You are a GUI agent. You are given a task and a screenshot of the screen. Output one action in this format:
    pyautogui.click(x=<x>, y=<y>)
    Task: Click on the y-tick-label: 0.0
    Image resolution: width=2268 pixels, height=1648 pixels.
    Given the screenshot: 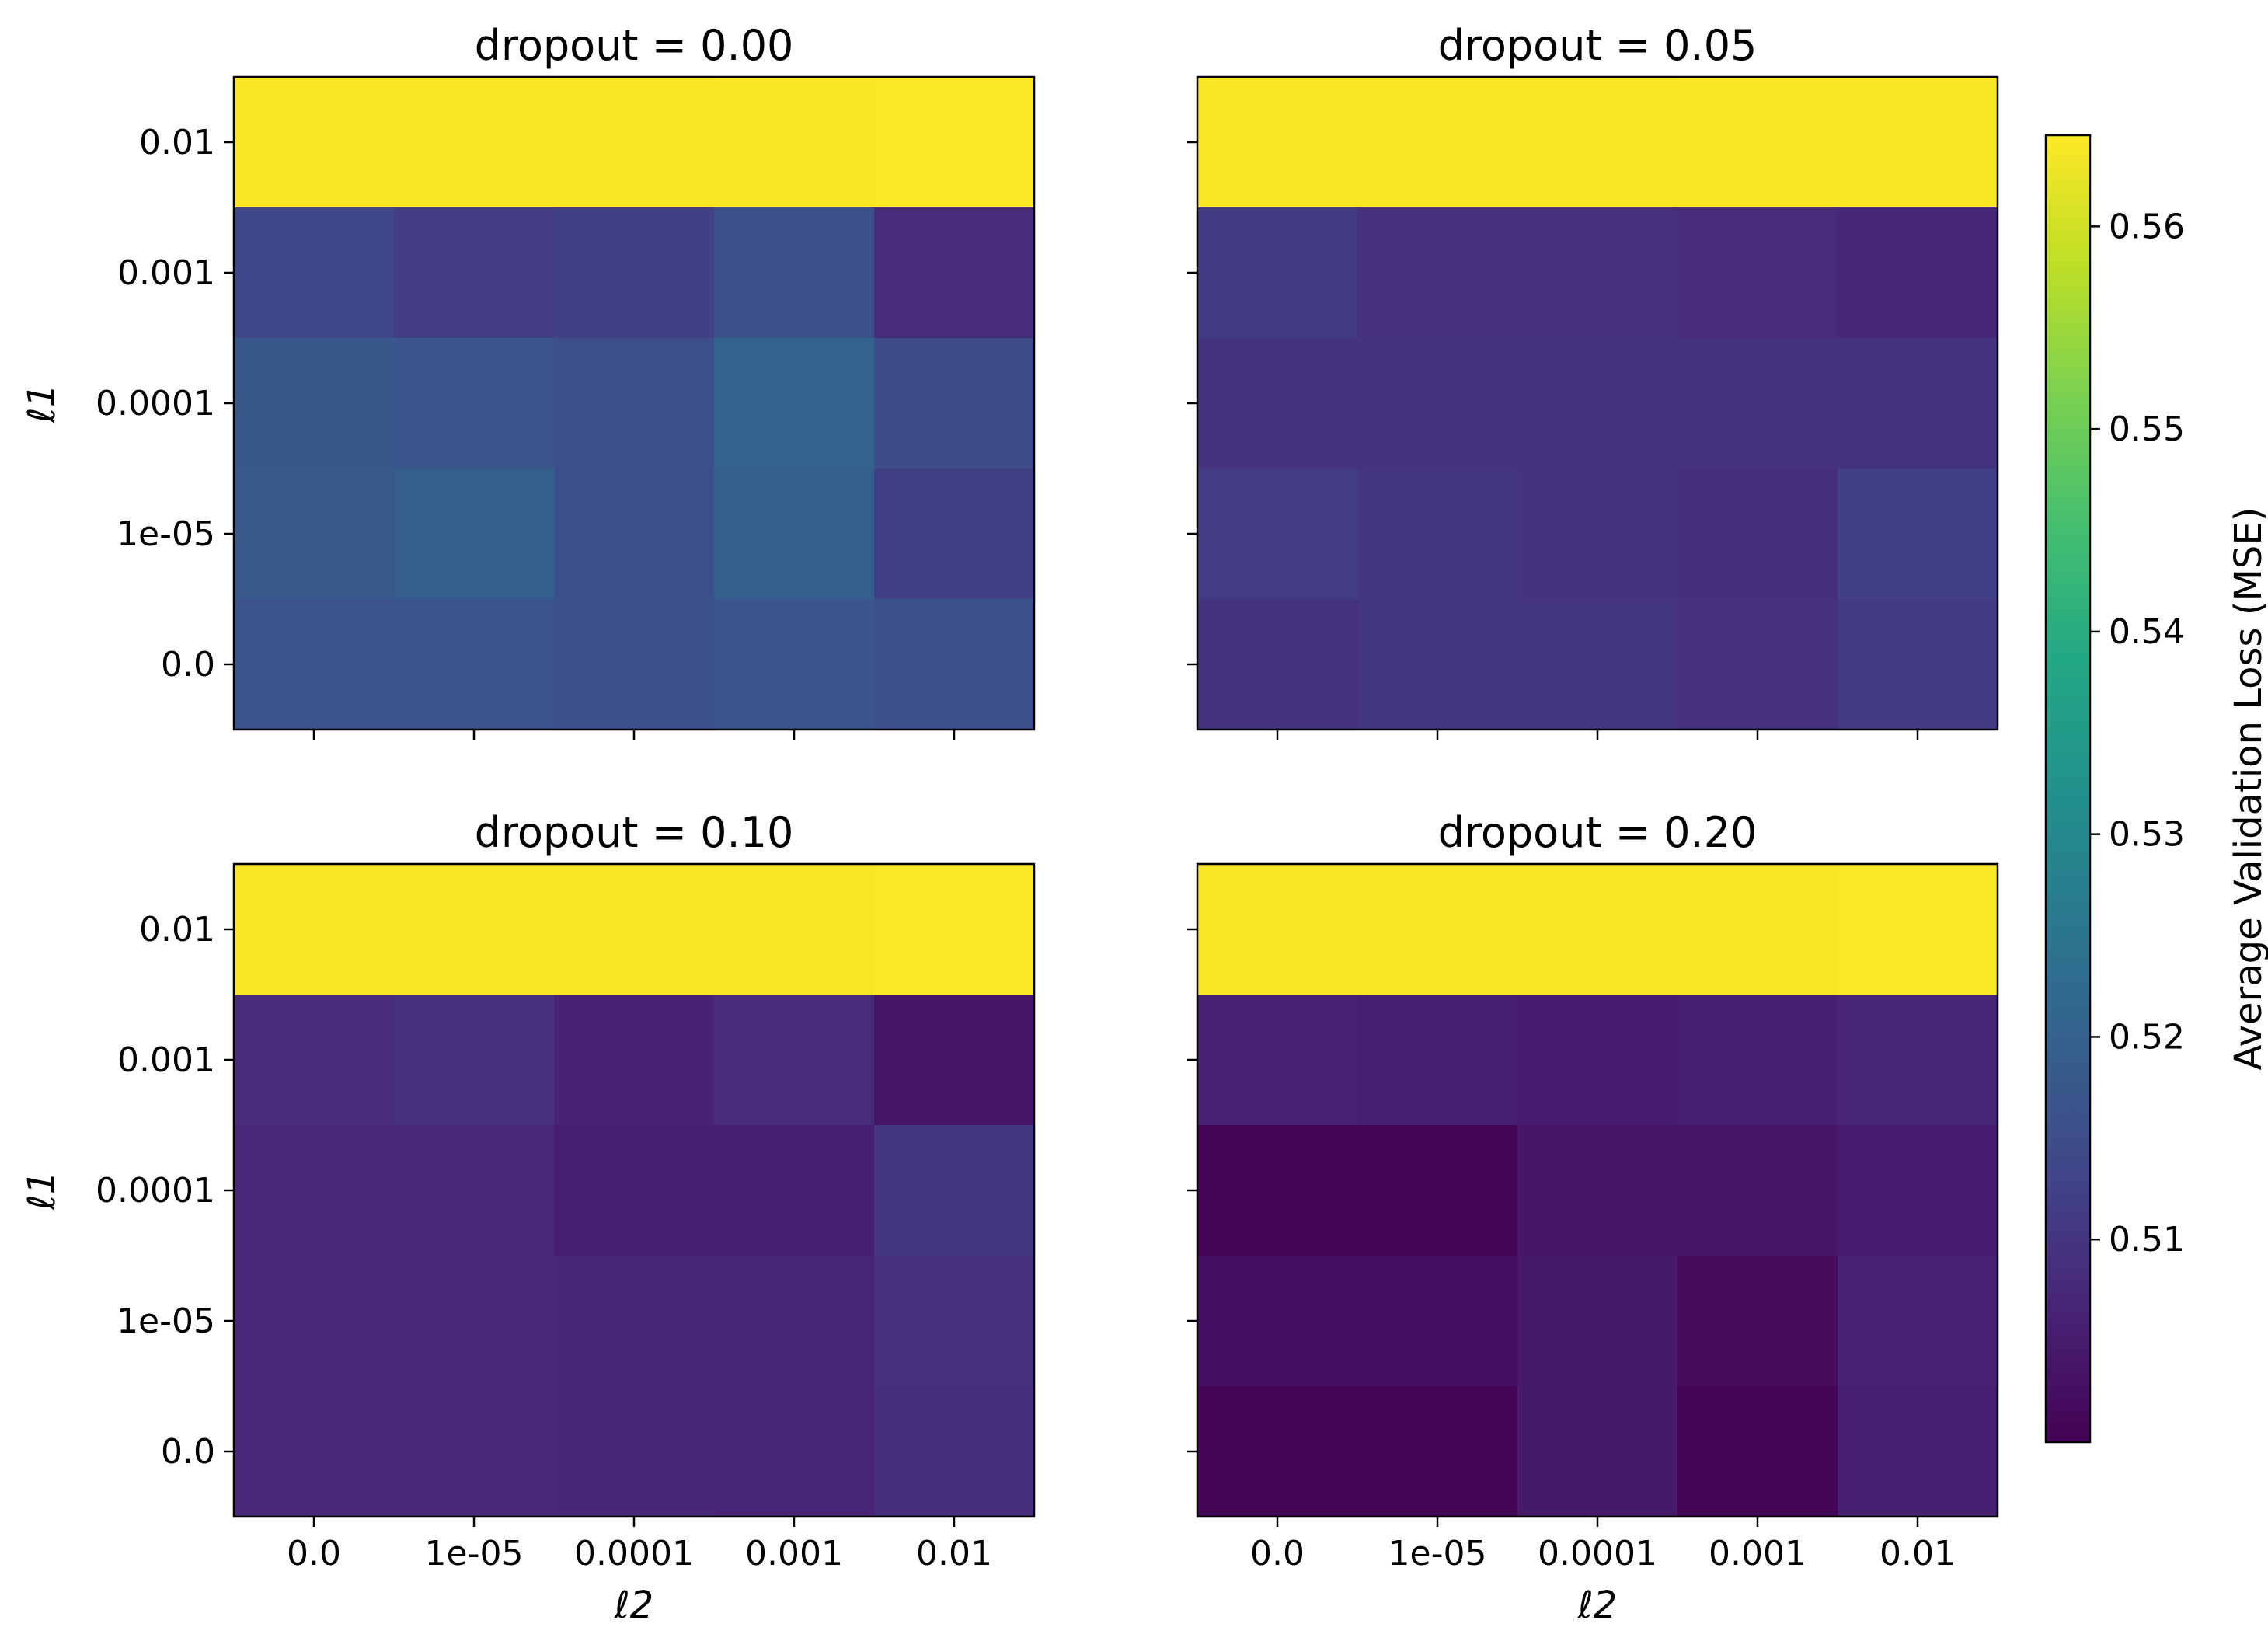 What is the action you would take?
    pyautogui.click(x=188, y=1452)
    